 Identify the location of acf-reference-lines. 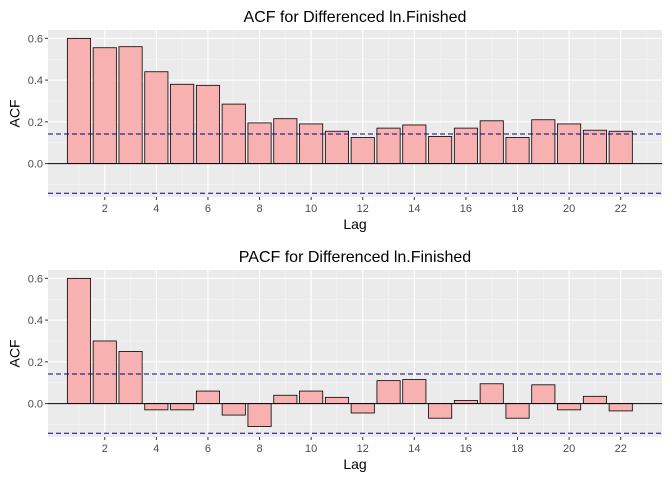
(355, 163).